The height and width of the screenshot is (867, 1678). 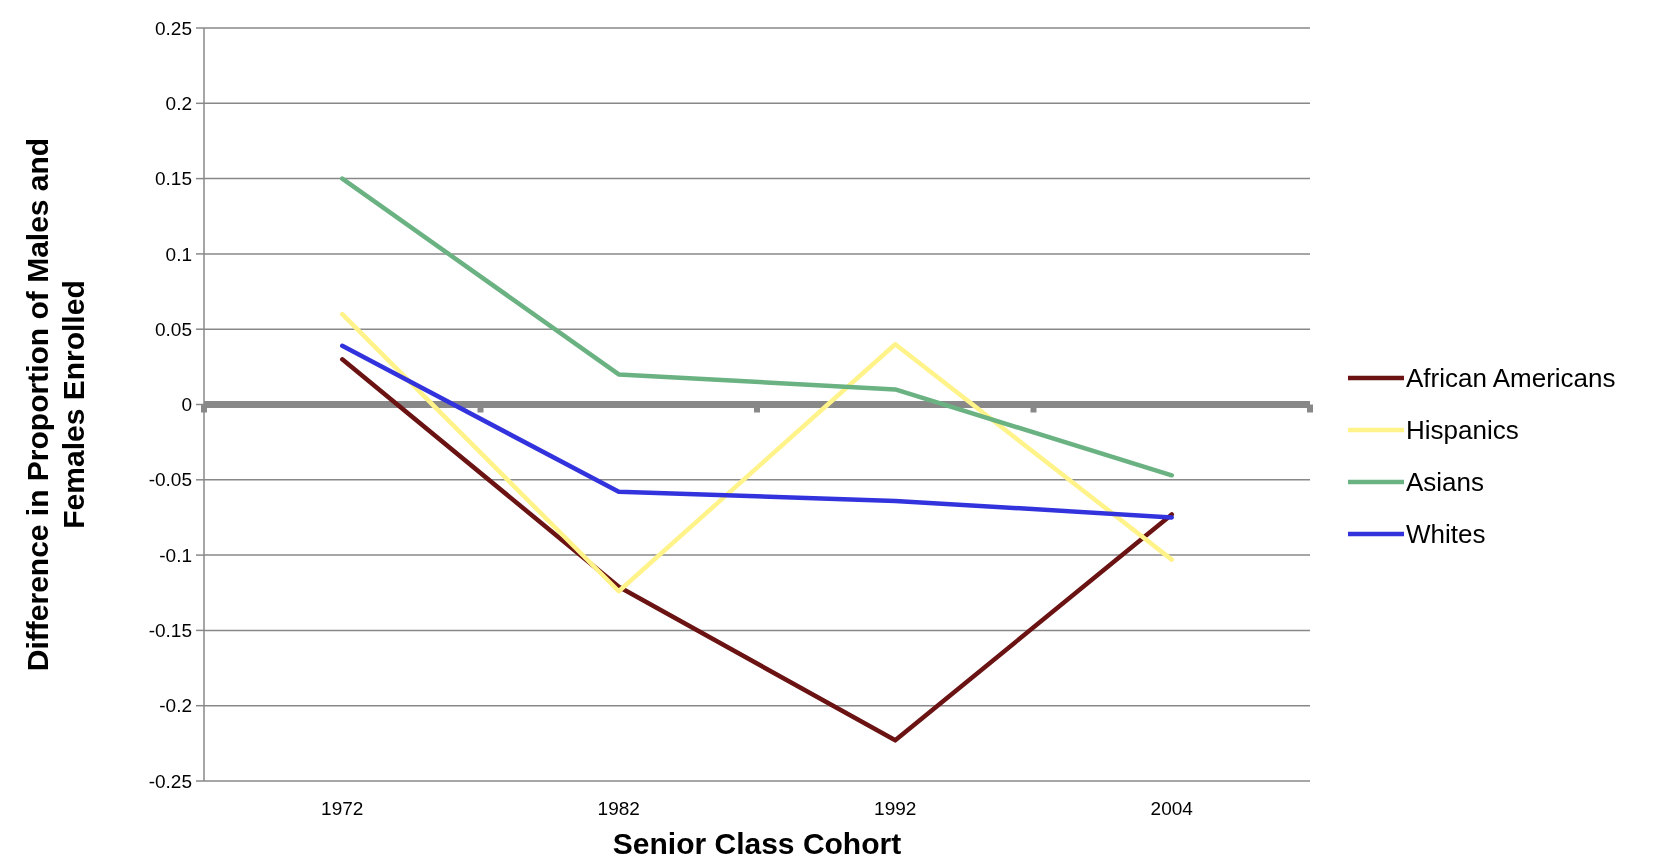 What do you see at coordinates (895, 808) in the screenshot?
I see `x-tick-label: 1992` at bounding box center [895, 808].